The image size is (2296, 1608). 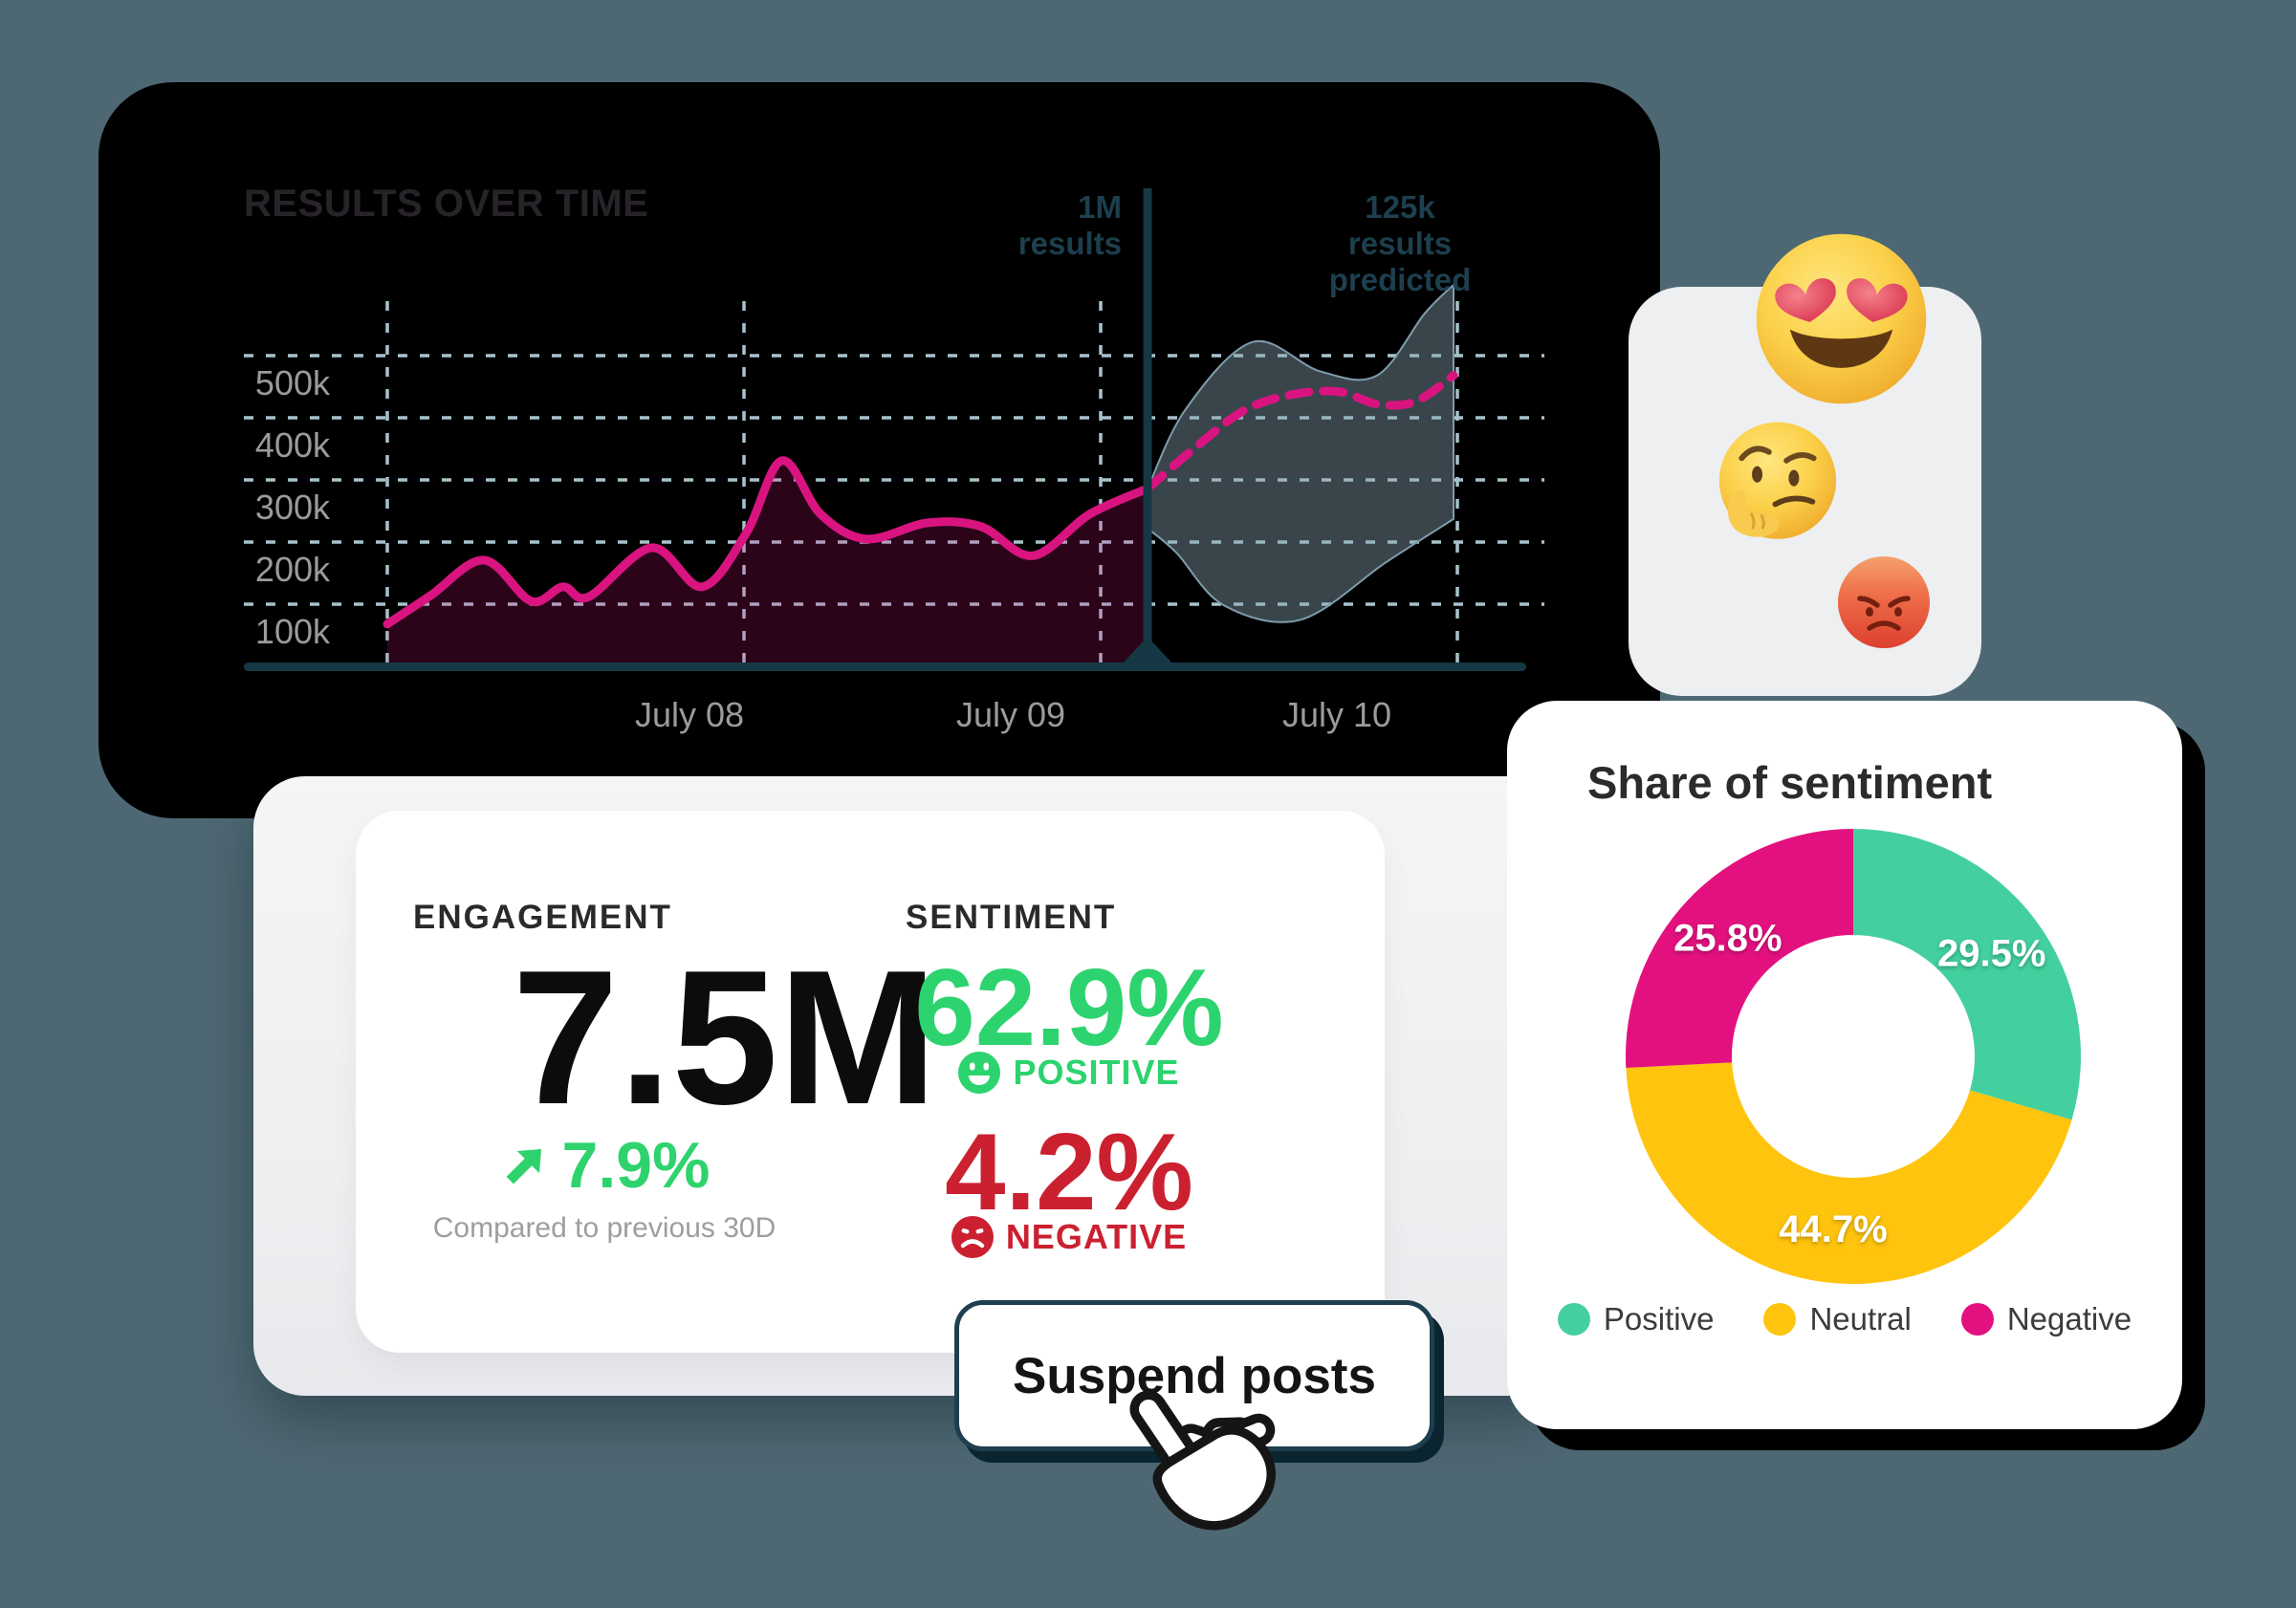 I want to click on positive-label: POSITIVE, so click(x=1096, y=1072).